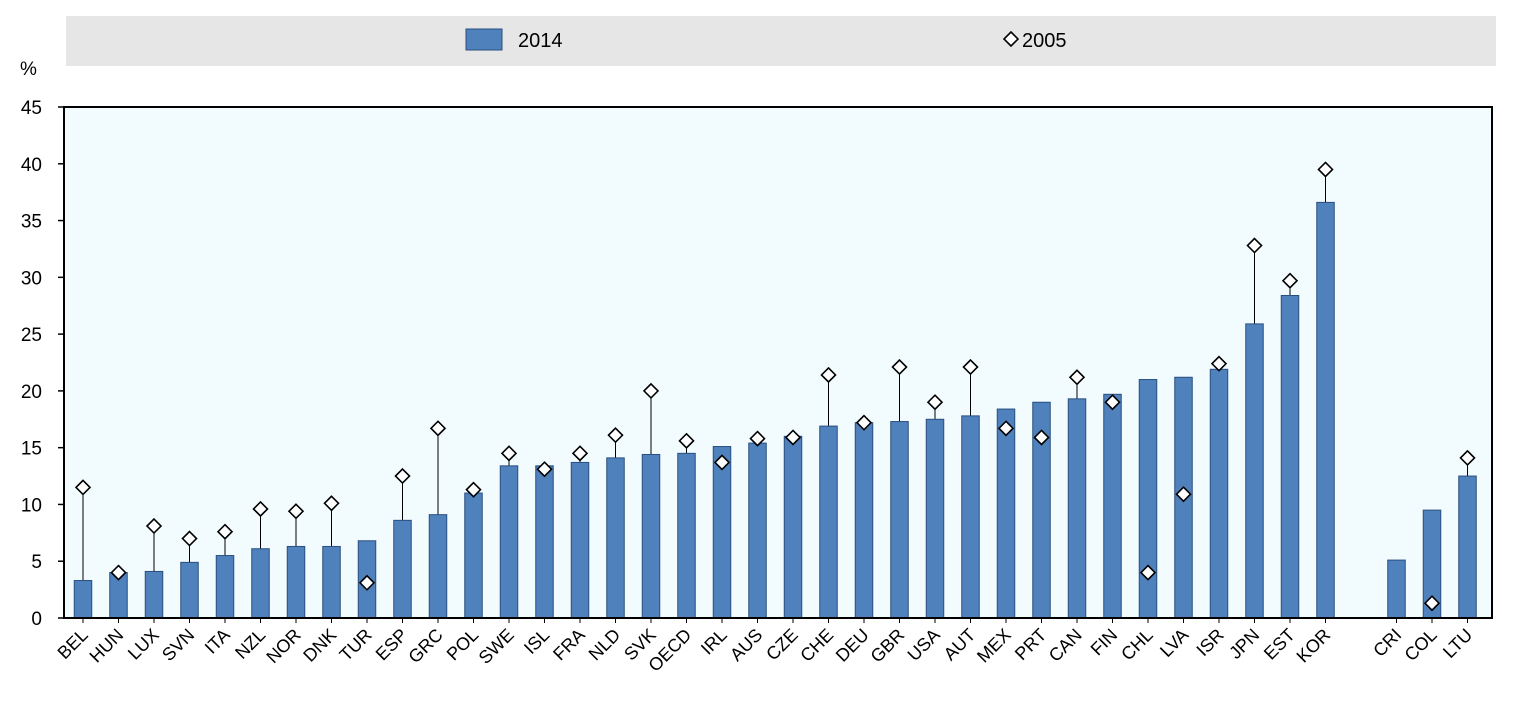 The width and height of the screenshot is (1518, 702). Describe the element at coordinates (1104, 642) in the screenshot. I see `category-label: FIN` at that location.